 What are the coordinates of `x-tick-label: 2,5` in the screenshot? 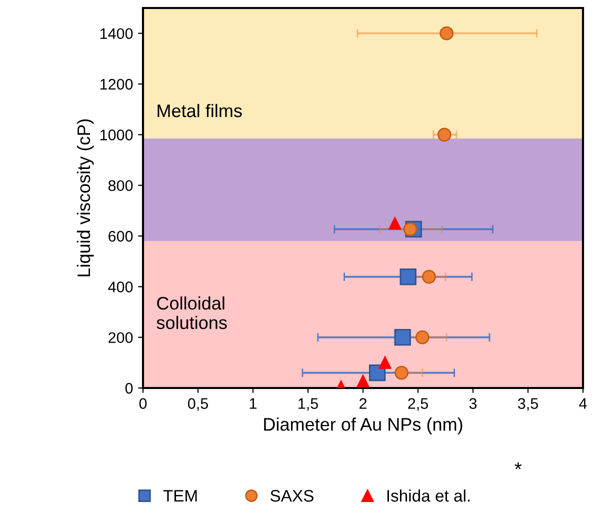 It's located at (418, 404).